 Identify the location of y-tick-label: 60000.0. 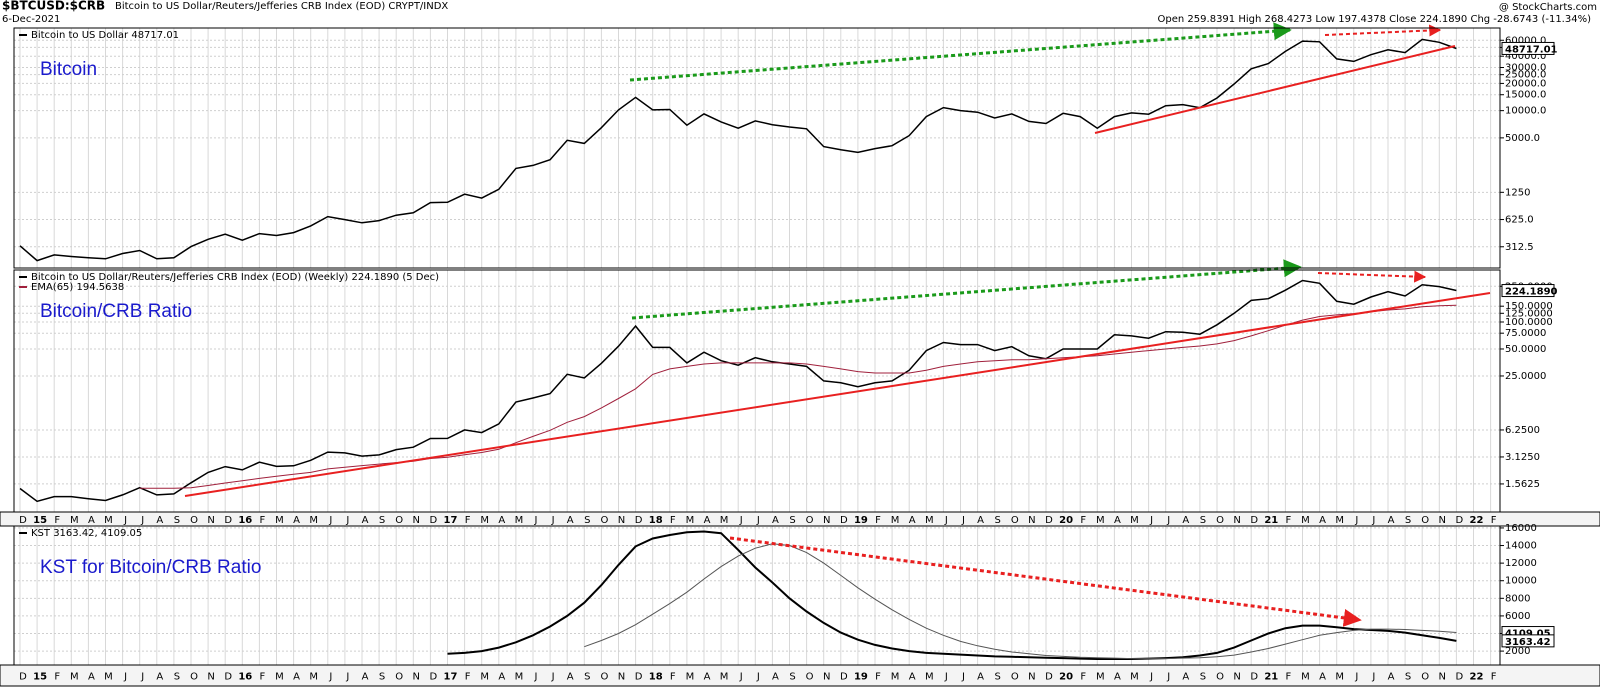
(1525, 40).